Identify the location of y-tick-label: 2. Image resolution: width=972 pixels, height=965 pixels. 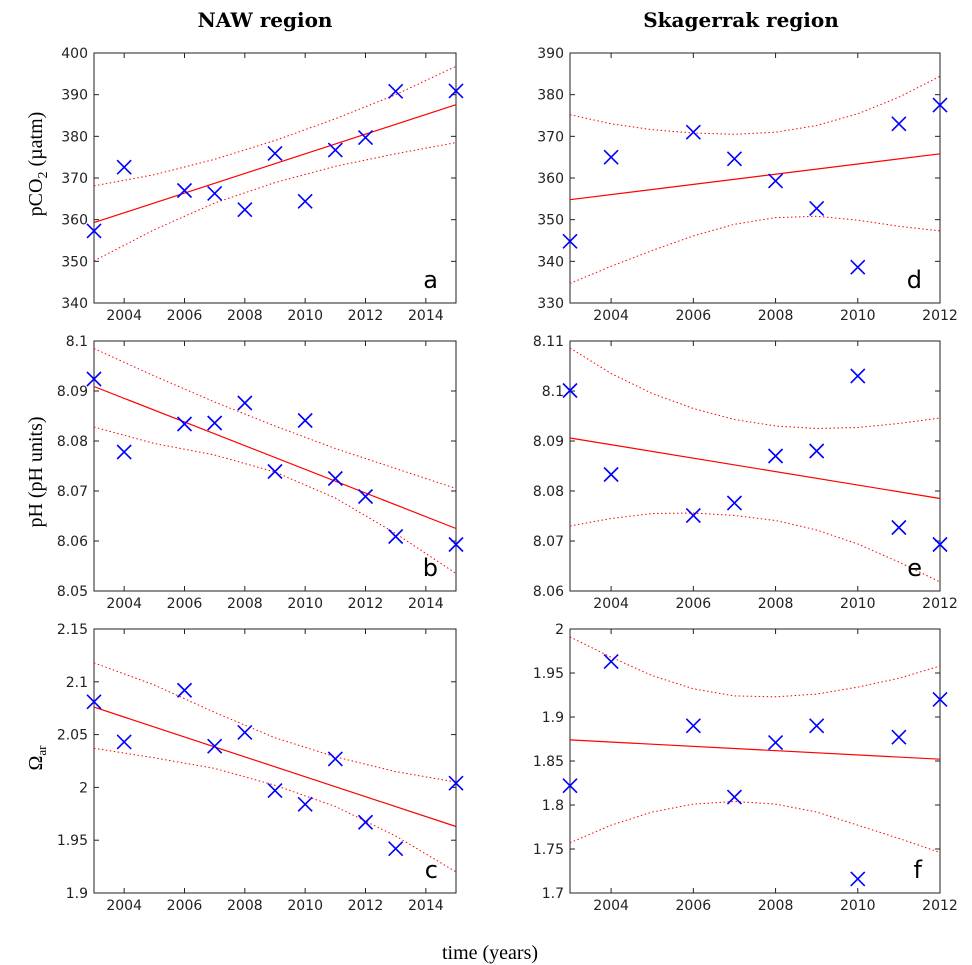
(559, 630).